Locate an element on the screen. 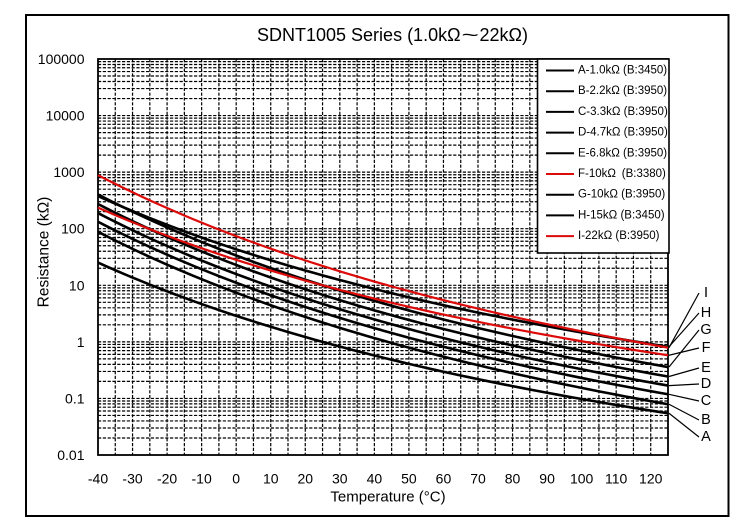  svg-text: H is located at coordinates (706, 313).